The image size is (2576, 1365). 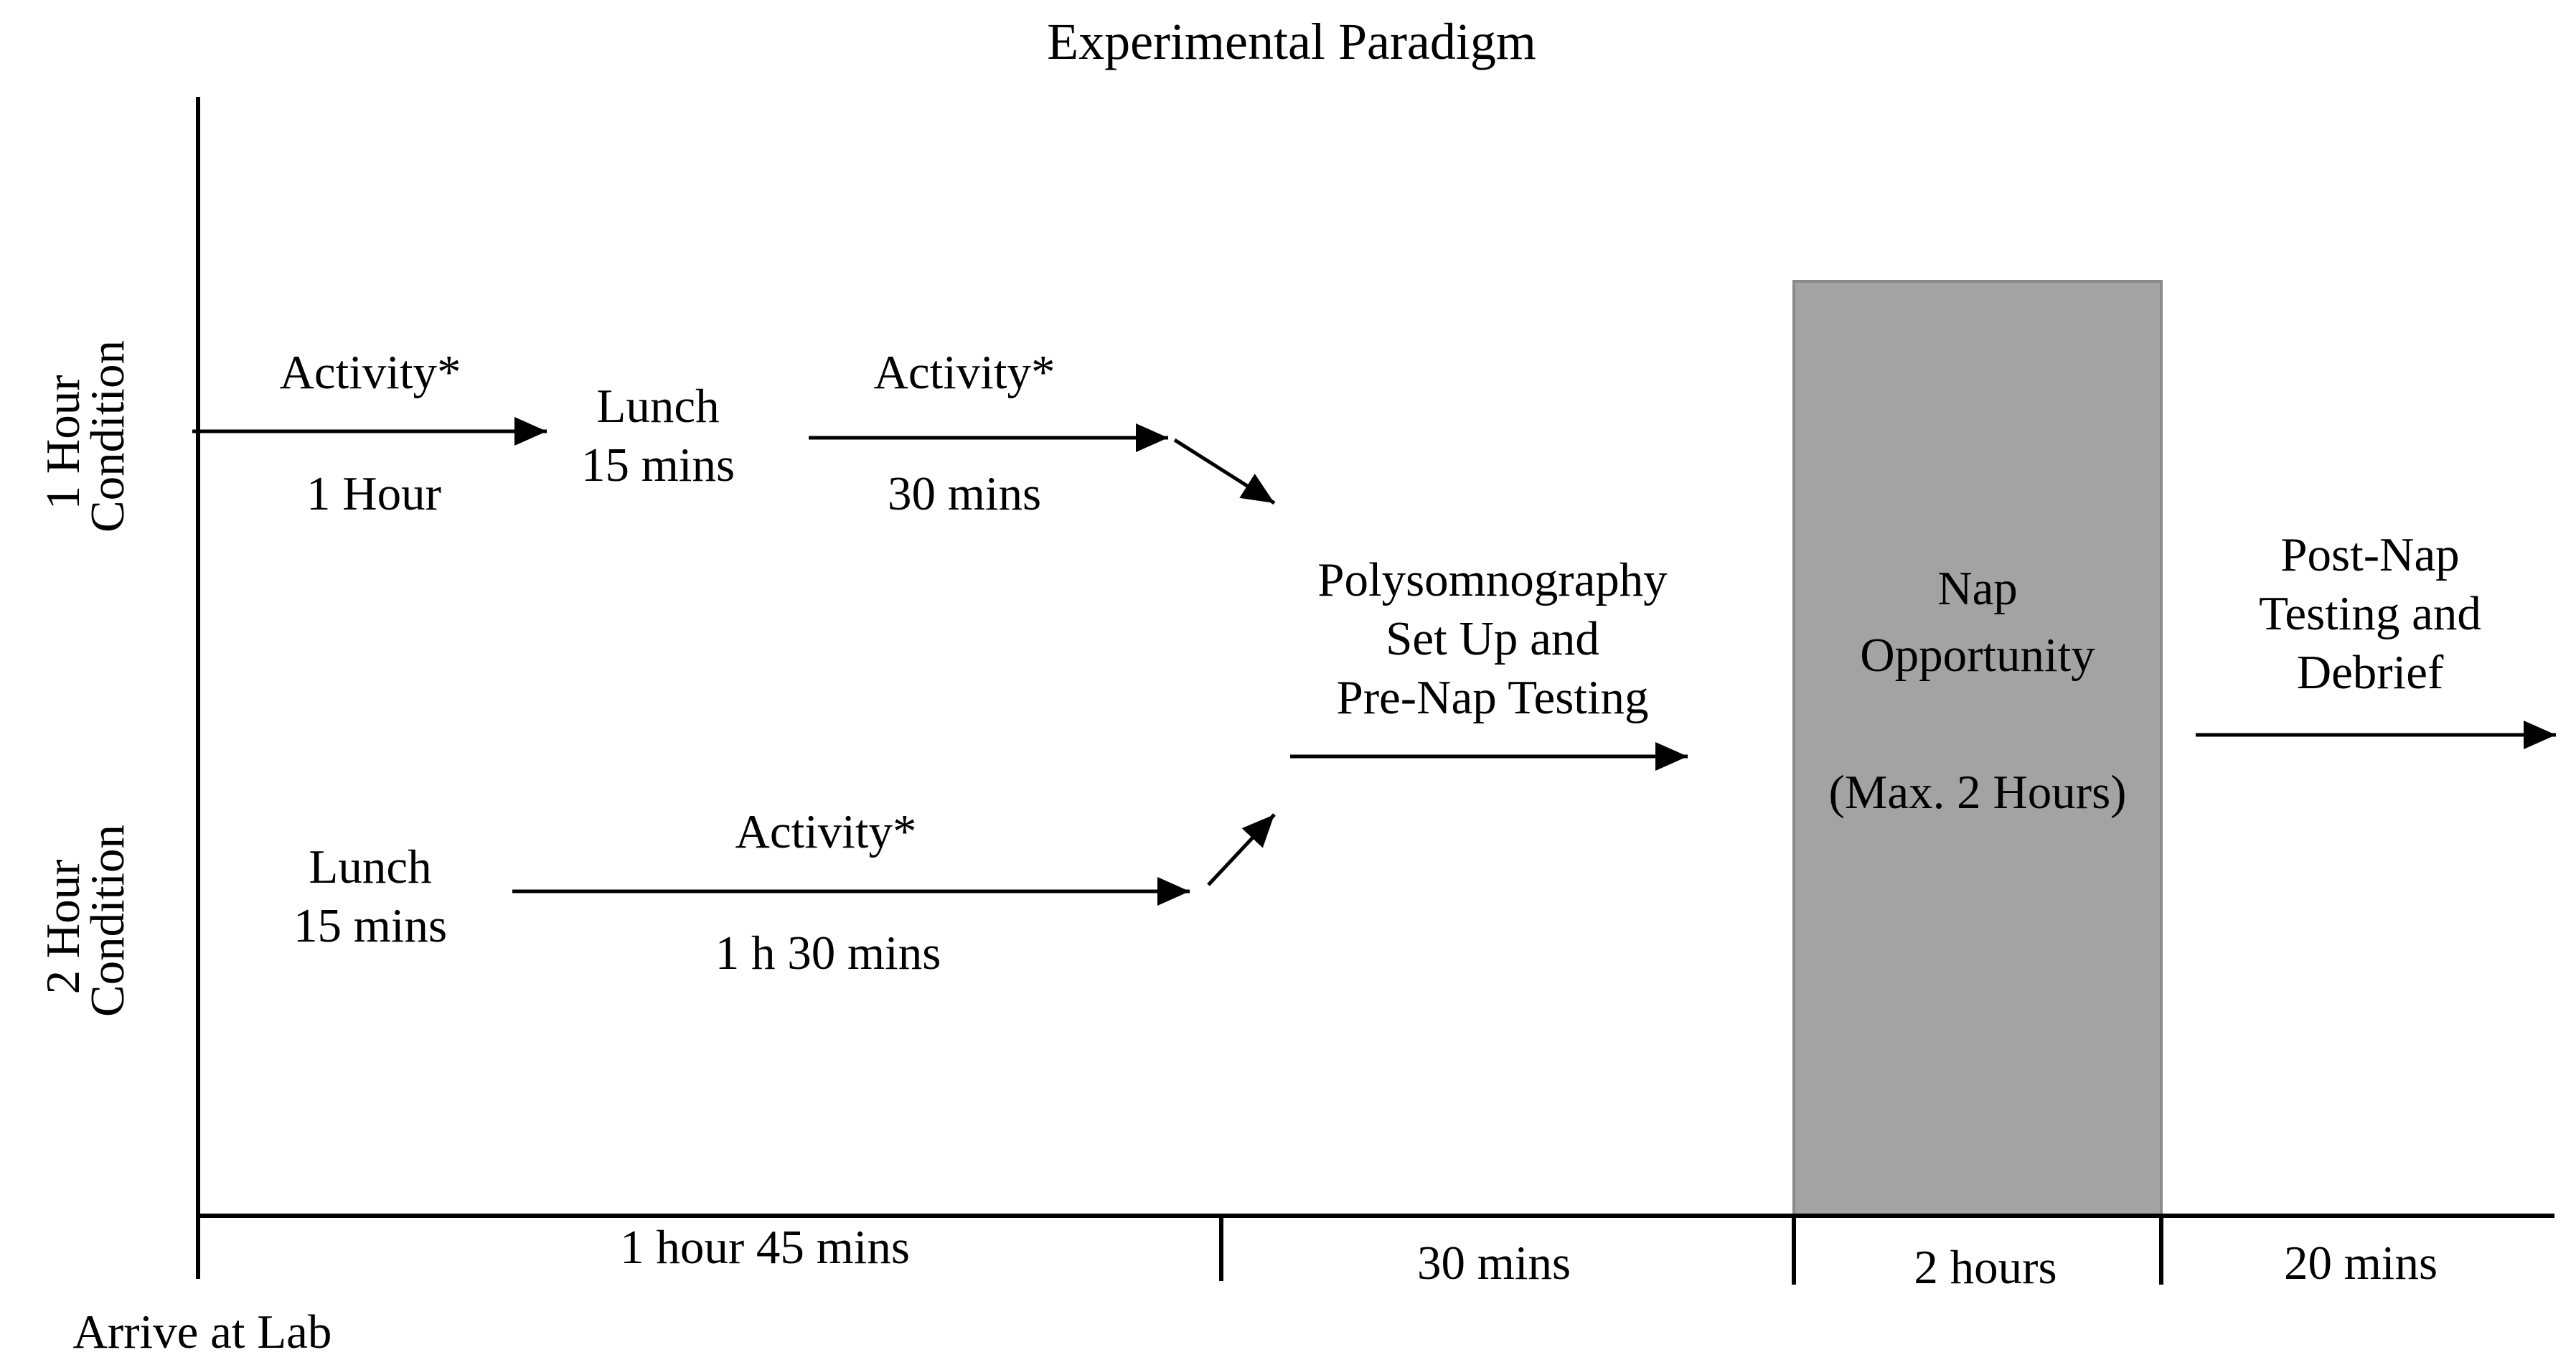 I want to click on condition-1-hour-line-1: 1 Hour, so click(x=63, y=442).